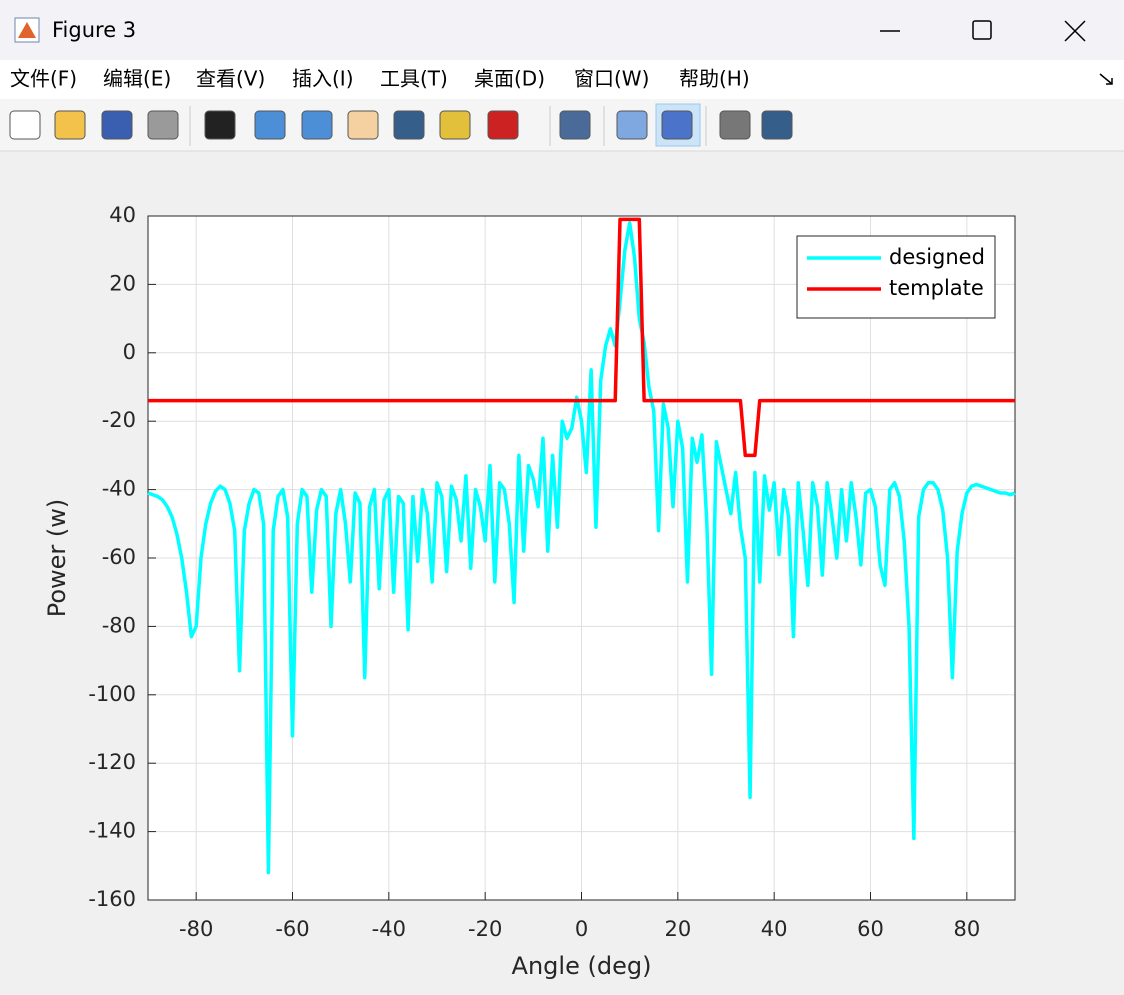 This screenshot has height=995, width=1124. I want to click on legend-label: designed, so click(937, 257).